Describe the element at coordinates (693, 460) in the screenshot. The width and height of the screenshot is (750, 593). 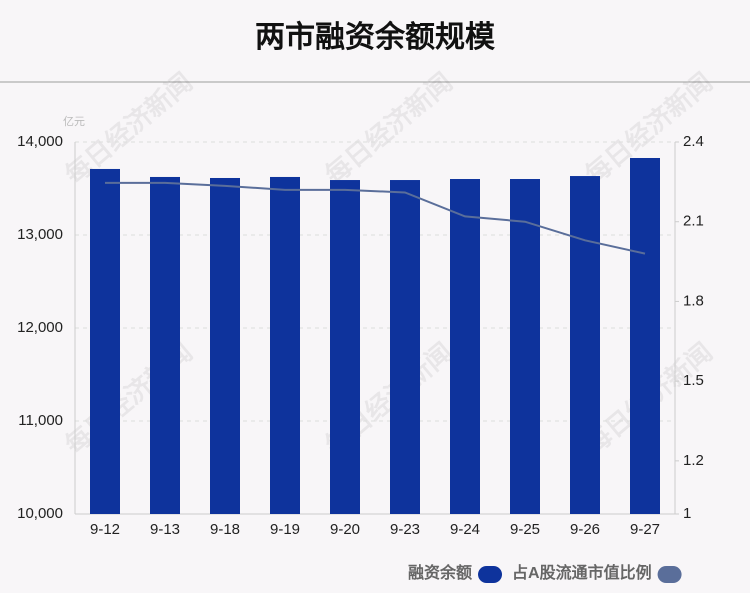
I see `y2-tick-label: 1.2` at that location.